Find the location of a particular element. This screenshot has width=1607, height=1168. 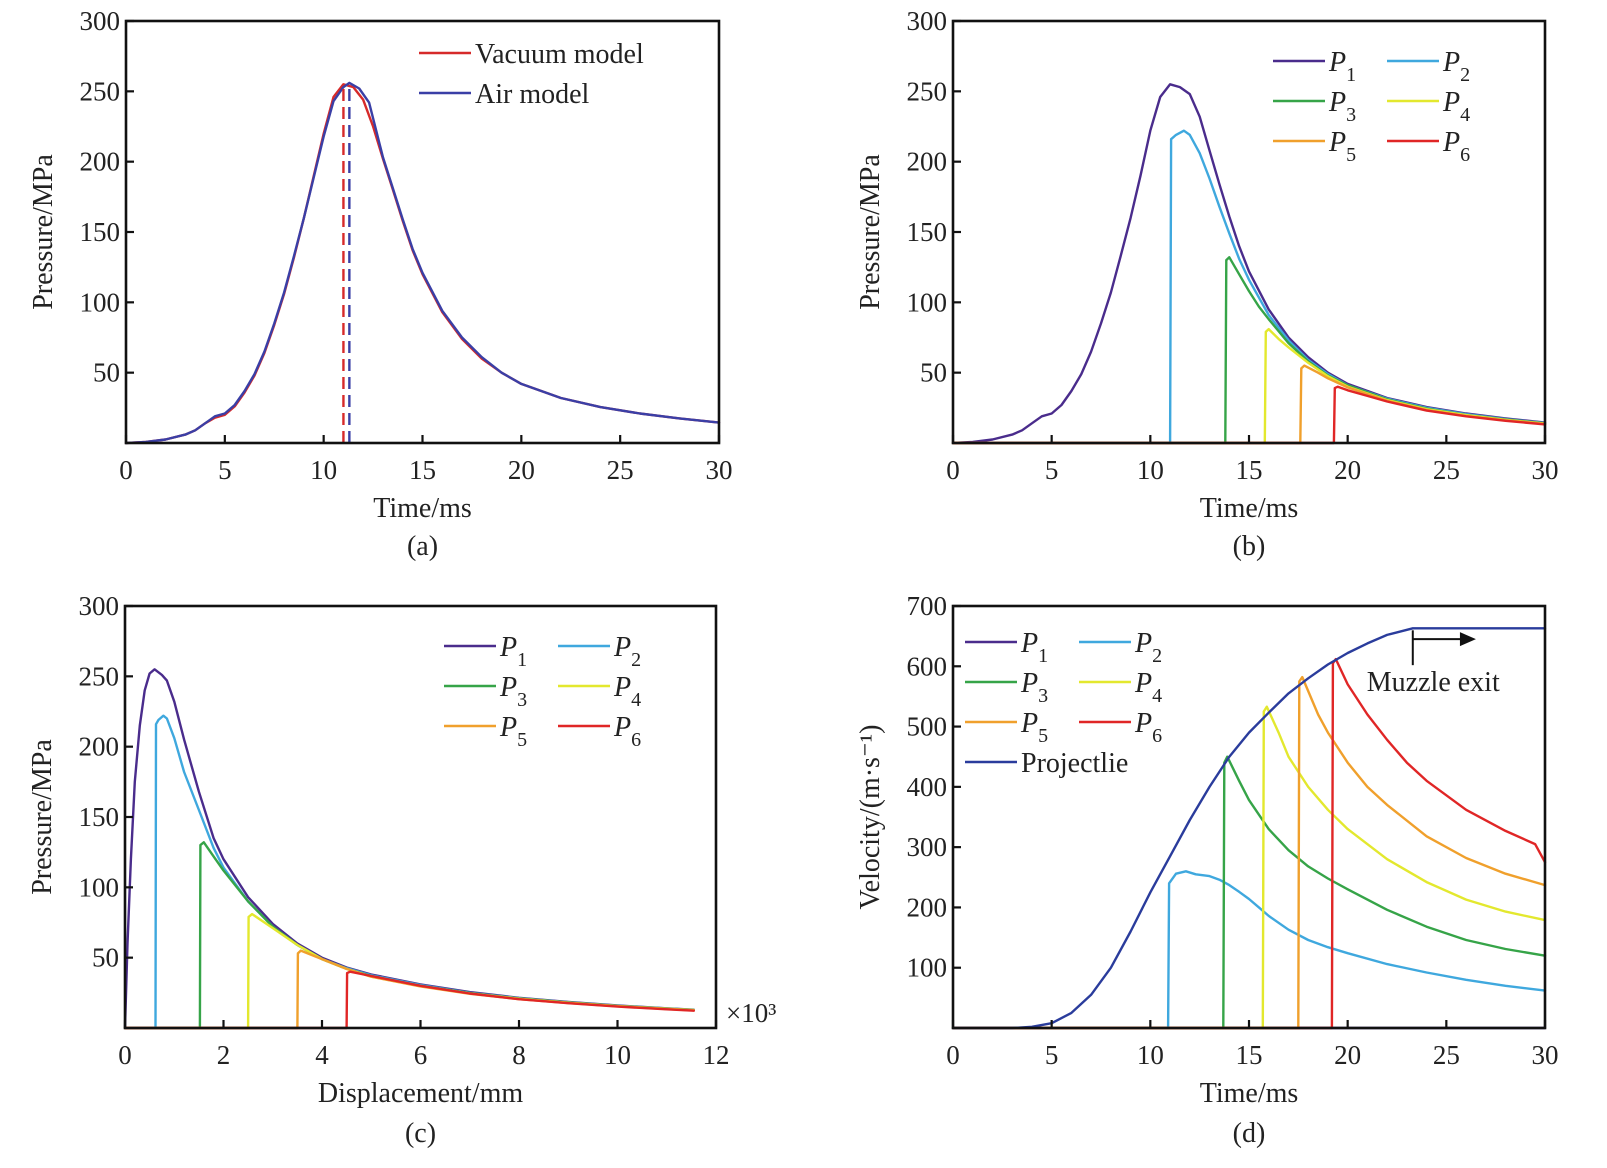

series-line-vacuum-model is located at coordinates (422, 264).